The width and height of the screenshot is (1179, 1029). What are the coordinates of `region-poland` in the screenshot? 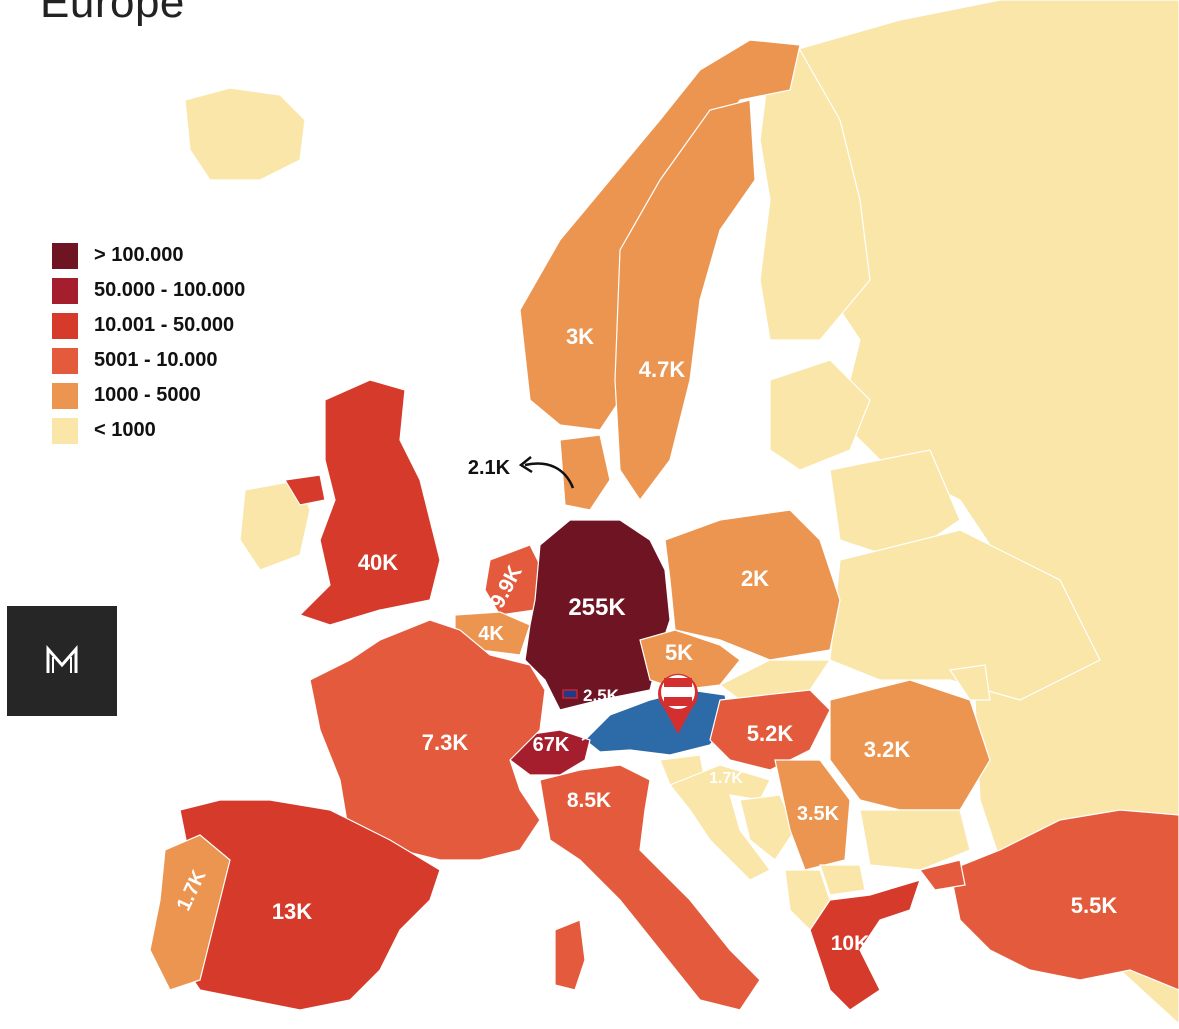 It's located at (752, 585).